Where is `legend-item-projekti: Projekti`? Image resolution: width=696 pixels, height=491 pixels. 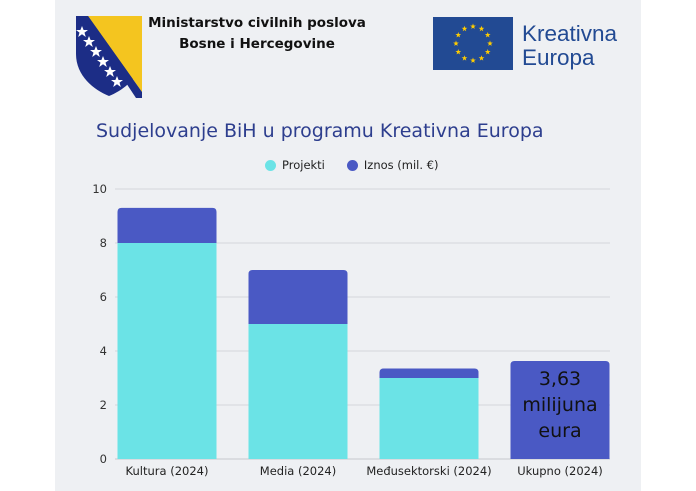
legend-item-projekti: Projekti is located at coordinates (295, 165).